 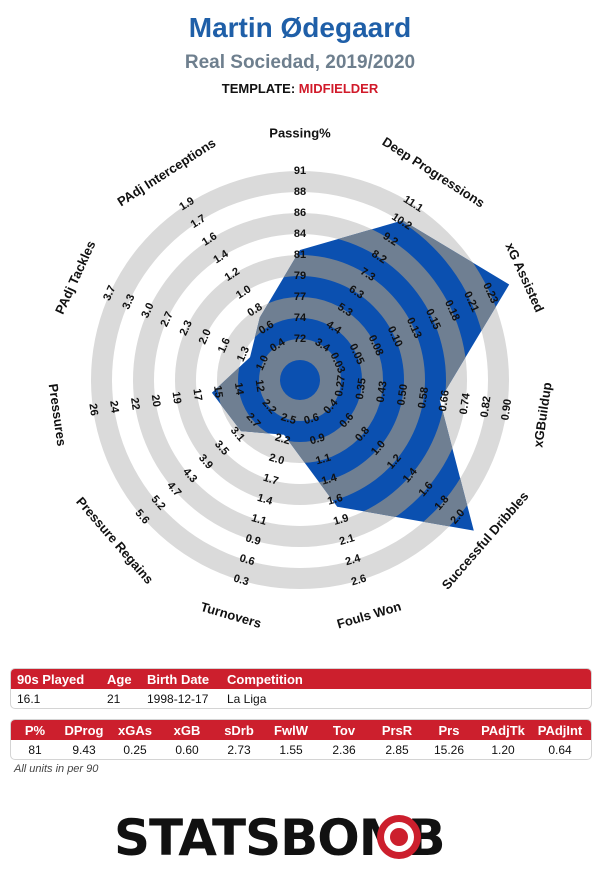 What do you see at coordinates (56, 769) in the screenshot?
I see `units-note: All units in per 90` at bounding box center [56, 769].